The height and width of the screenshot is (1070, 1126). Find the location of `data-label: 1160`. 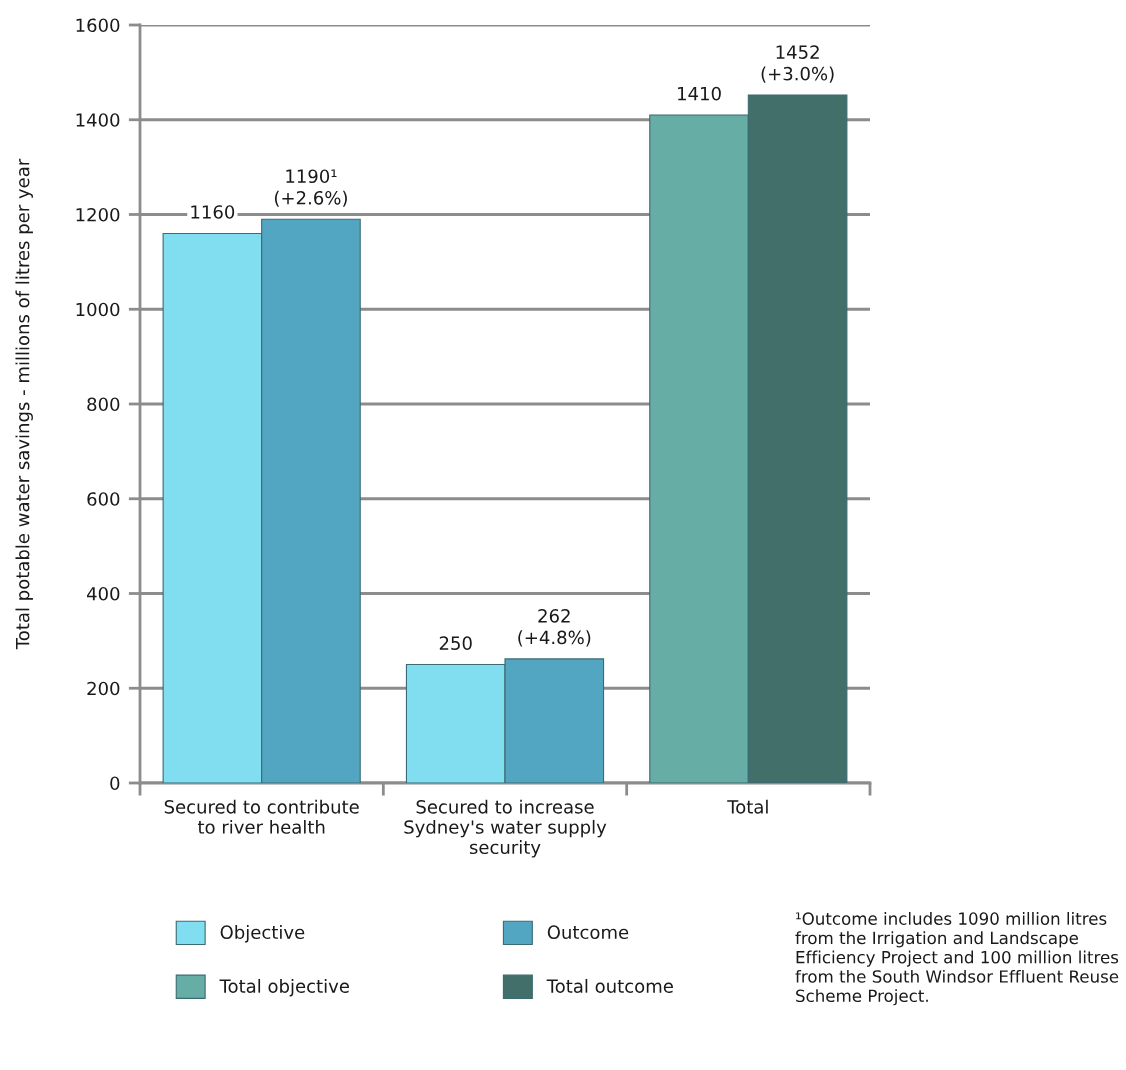

data-label: 1160 is located at coordinates (213, 212).